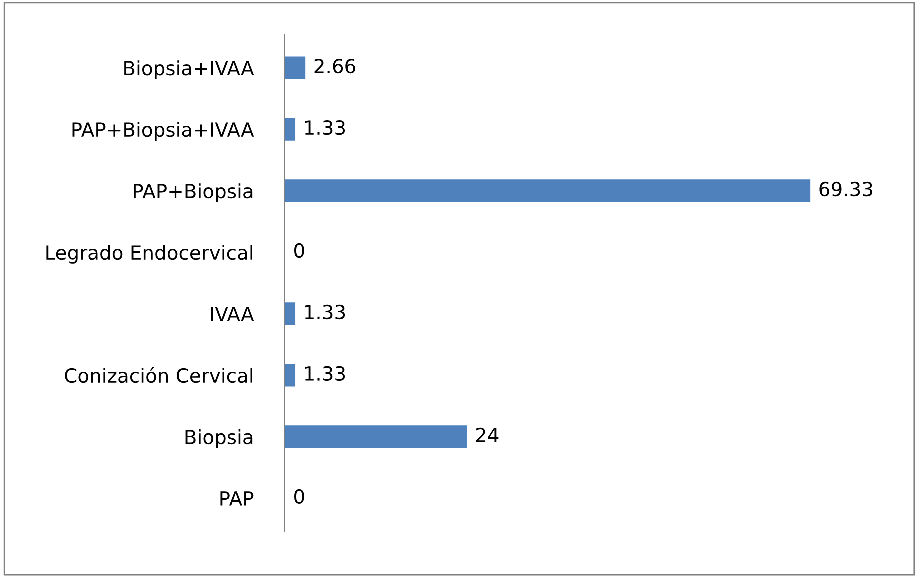  I want to click on y-tick-label: PAP, so click(237, 499).